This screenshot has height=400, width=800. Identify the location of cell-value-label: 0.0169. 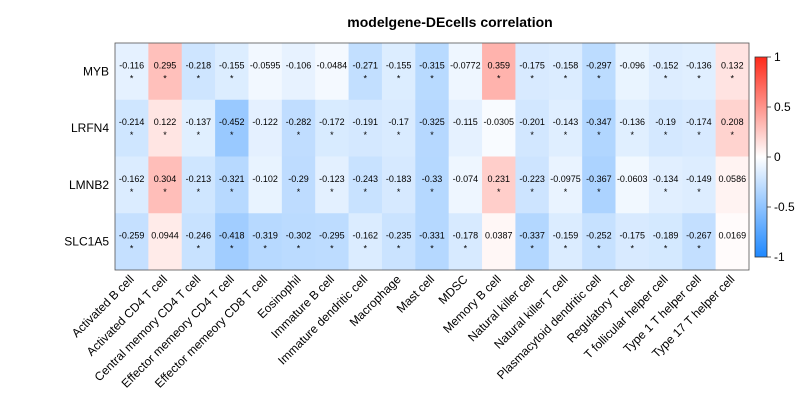
(733, 236).